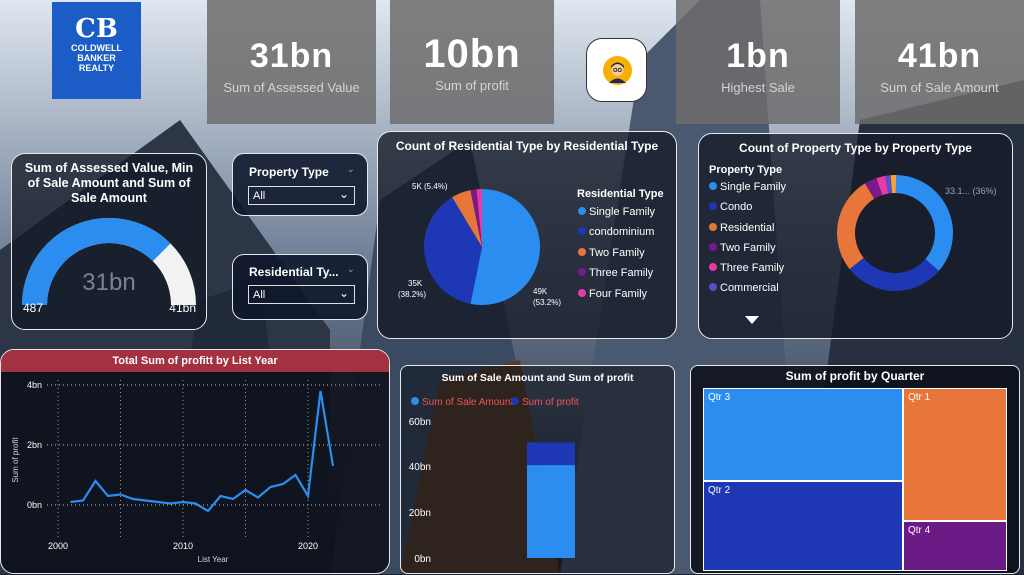  Describe the element at coordinates (622, 212) in the screenshot. I see `legend-label: Single Family` at that location.